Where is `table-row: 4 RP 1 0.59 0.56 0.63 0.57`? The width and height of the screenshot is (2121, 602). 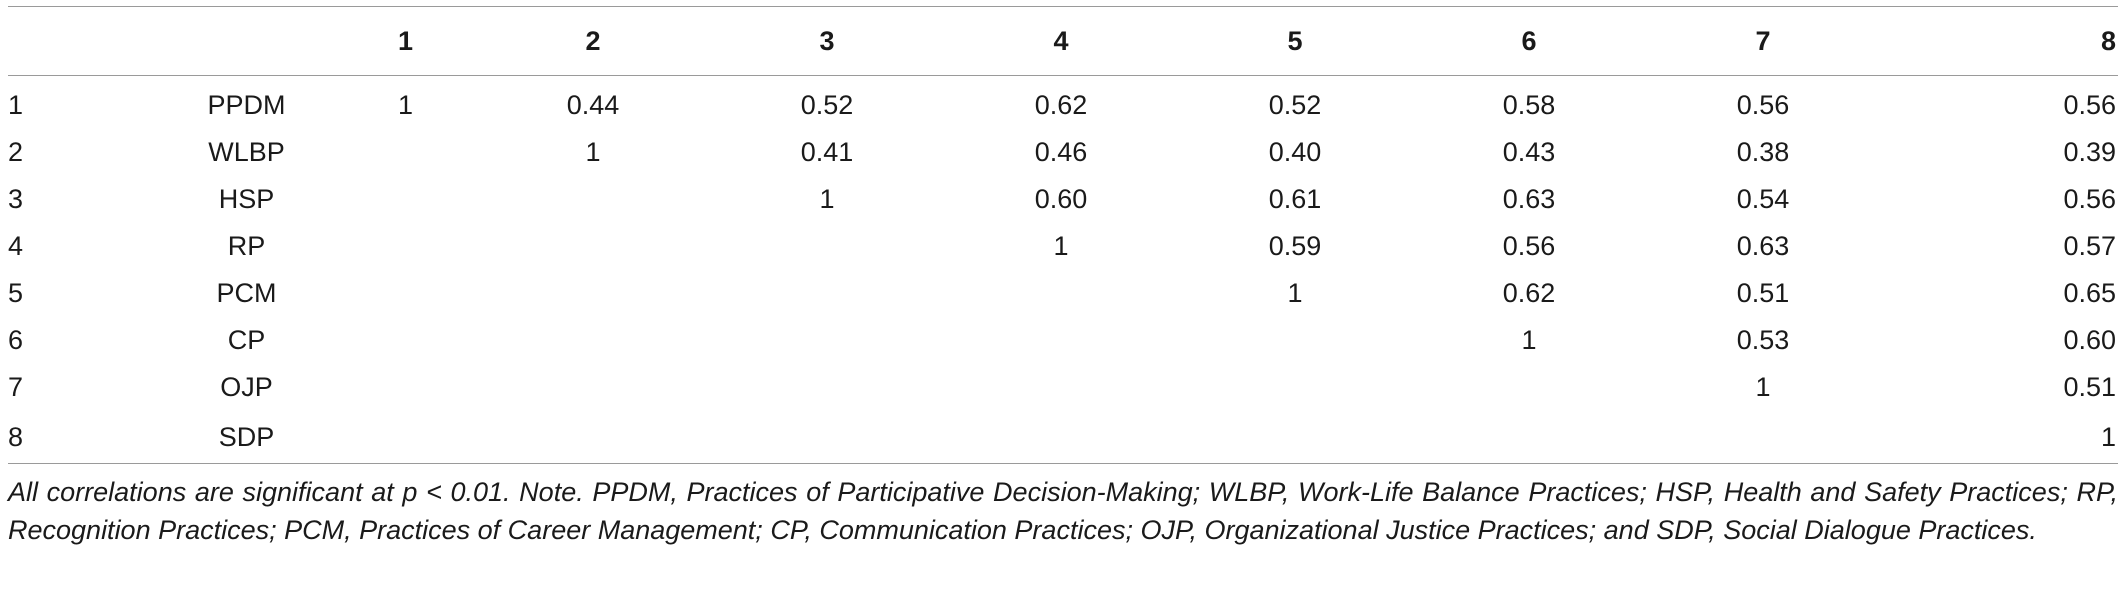 table-row: 4 RP 1 0.59 0.56 0.63 0.57 is located at coordinates (1063, 246).